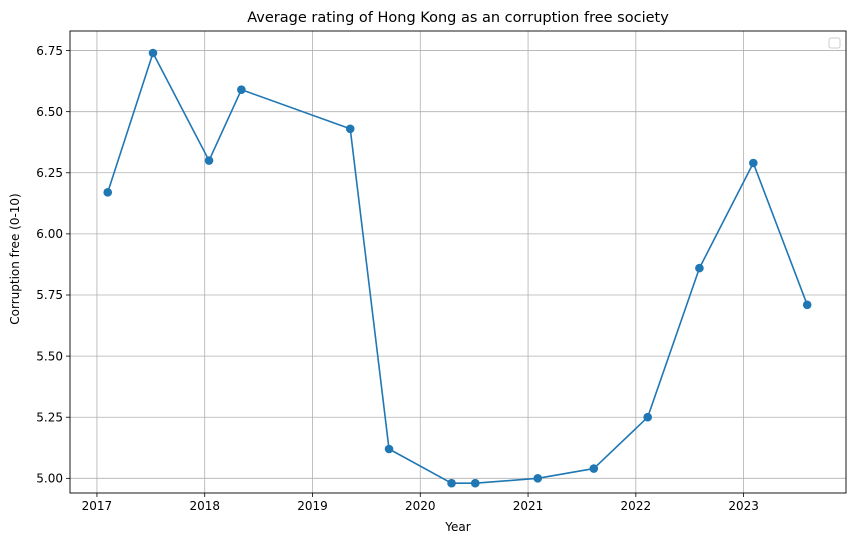  What do you see at coordinates (420, 506) in the screenshot?
I see `x-tick-label: 2020` at bounding box center [420, 506].